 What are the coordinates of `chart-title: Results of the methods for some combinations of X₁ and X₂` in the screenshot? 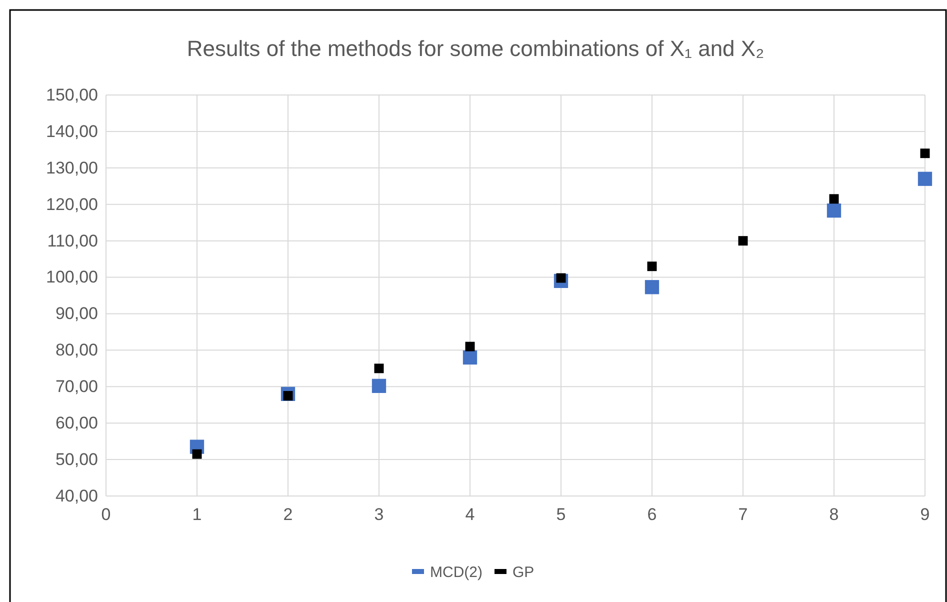 It's located at (475, 48).